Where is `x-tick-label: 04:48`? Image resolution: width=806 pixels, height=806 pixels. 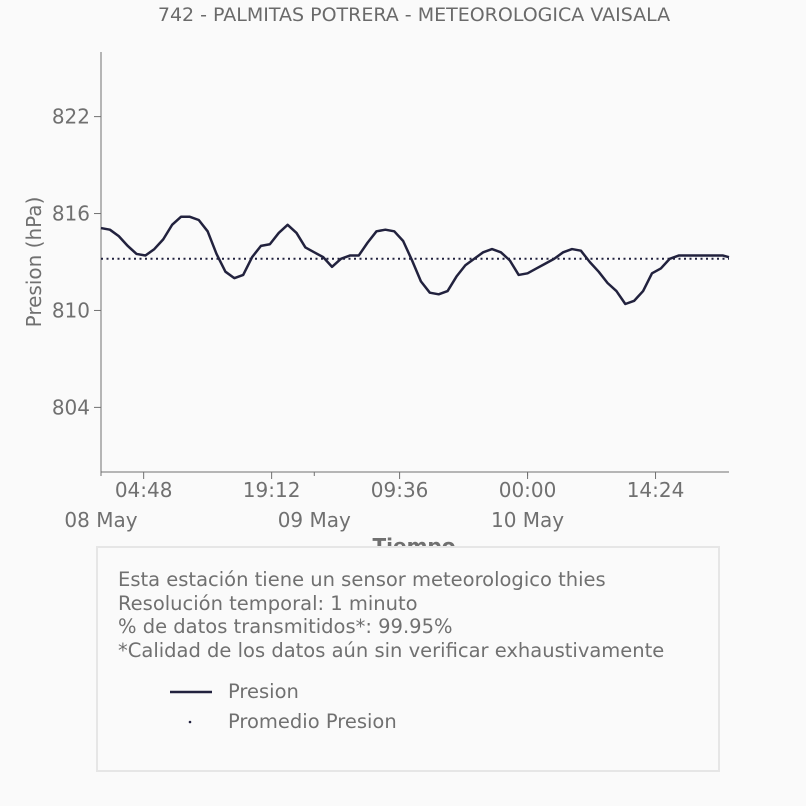
x-tick-label: 04:48 is located at coordinates (144, 490).